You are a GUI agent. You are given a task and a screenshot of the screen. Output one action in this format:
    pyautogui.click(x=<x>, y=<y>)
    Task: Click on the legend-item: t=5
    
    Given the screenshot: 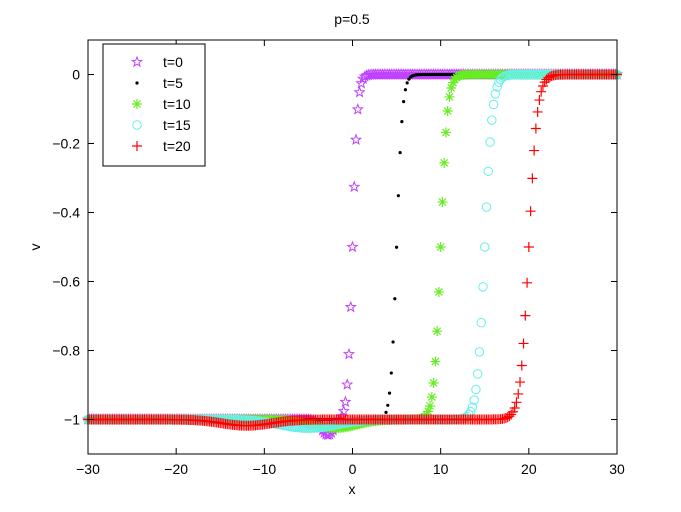 What is the action you would take?
    pyautogui.click(x=159, y=83)
    